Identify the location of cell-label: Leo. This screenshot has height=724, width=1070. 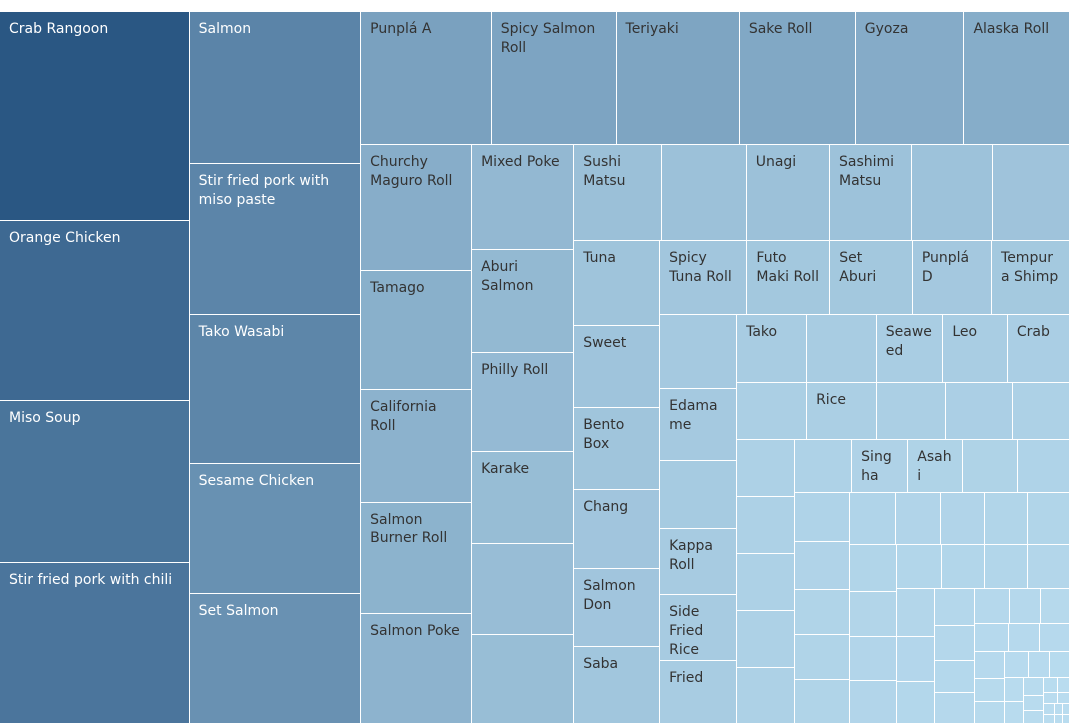
(965, 331).